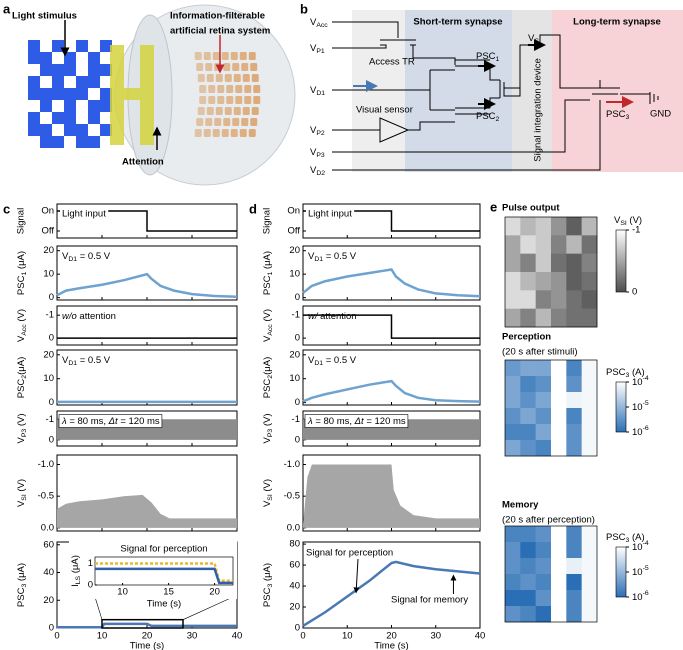 This screenshot has width=683, height=650. What do you see at coordinates (64, 421) in the screenshot?
I see `annotation-part: λ` at bounding box center [64, 421].